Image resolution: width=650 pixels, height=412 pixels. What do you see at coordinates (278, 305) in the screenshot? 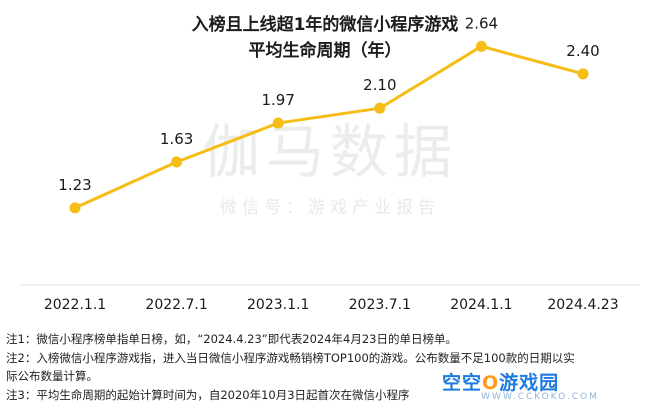
I see `x-tick-label: 2023.1.1` at bounding box center [278, 305].